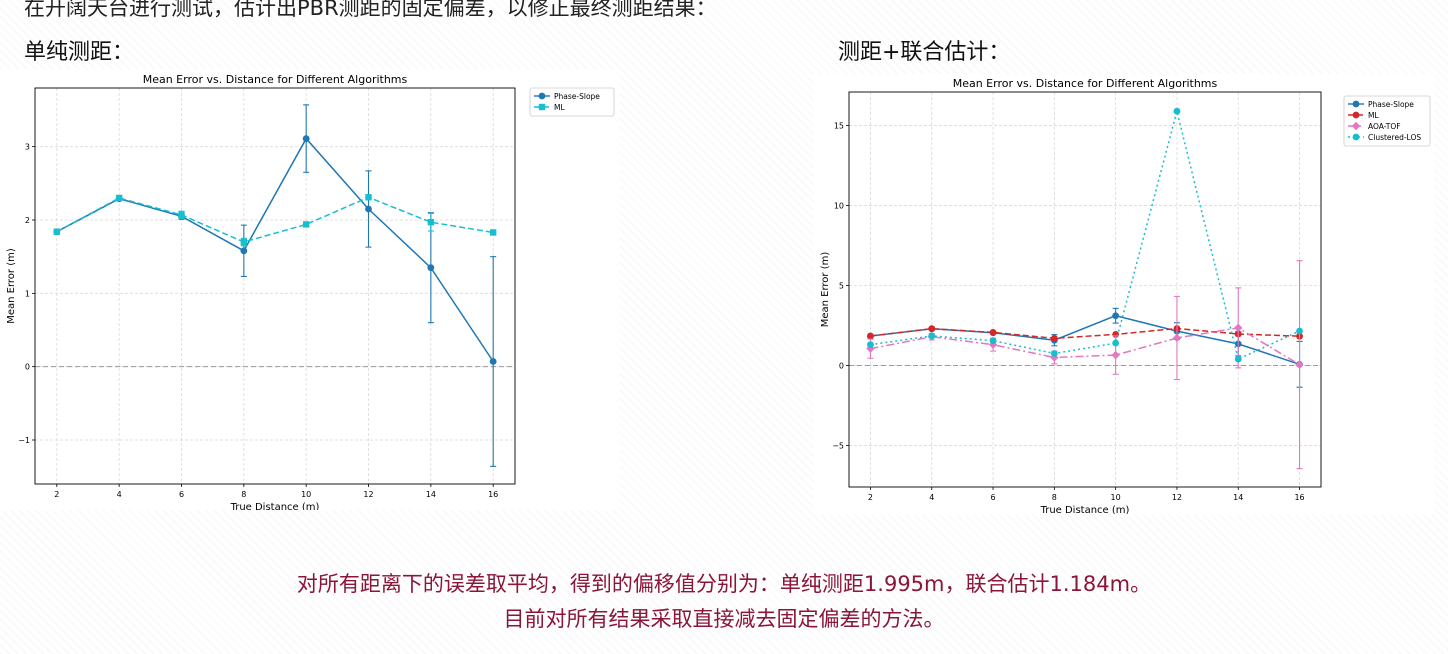  What do you see at coordinates (924, 52) in the screenshot?
I see `label-joint-estimation: 测距+联合估计：` at bounding box center [924, 52].